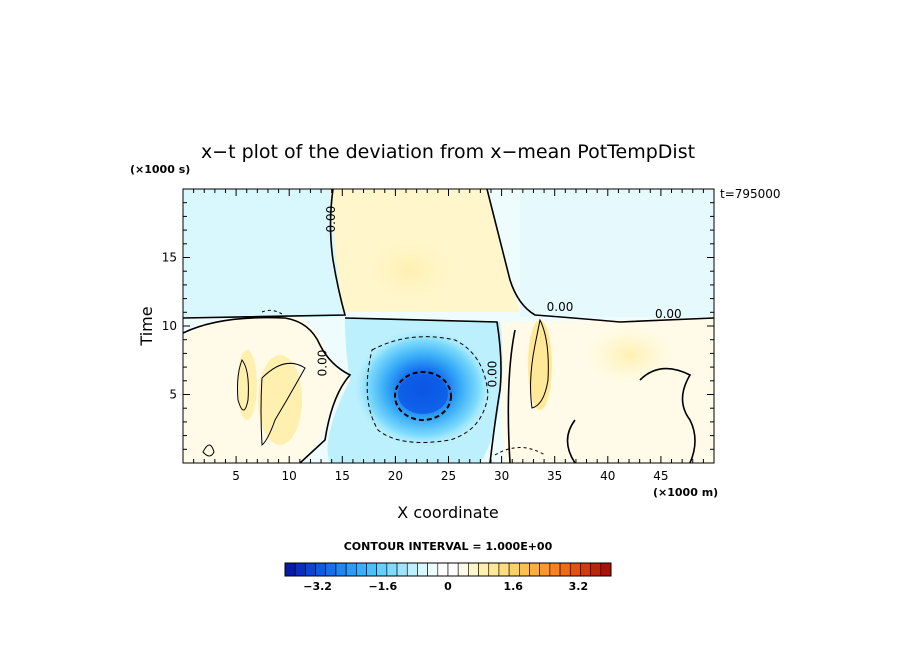 The image size is (904, 654). What do you see at coordinates (448, 476) in the screenshot?
I see `x-tick-label: 25` at bounding box center [448, 476].